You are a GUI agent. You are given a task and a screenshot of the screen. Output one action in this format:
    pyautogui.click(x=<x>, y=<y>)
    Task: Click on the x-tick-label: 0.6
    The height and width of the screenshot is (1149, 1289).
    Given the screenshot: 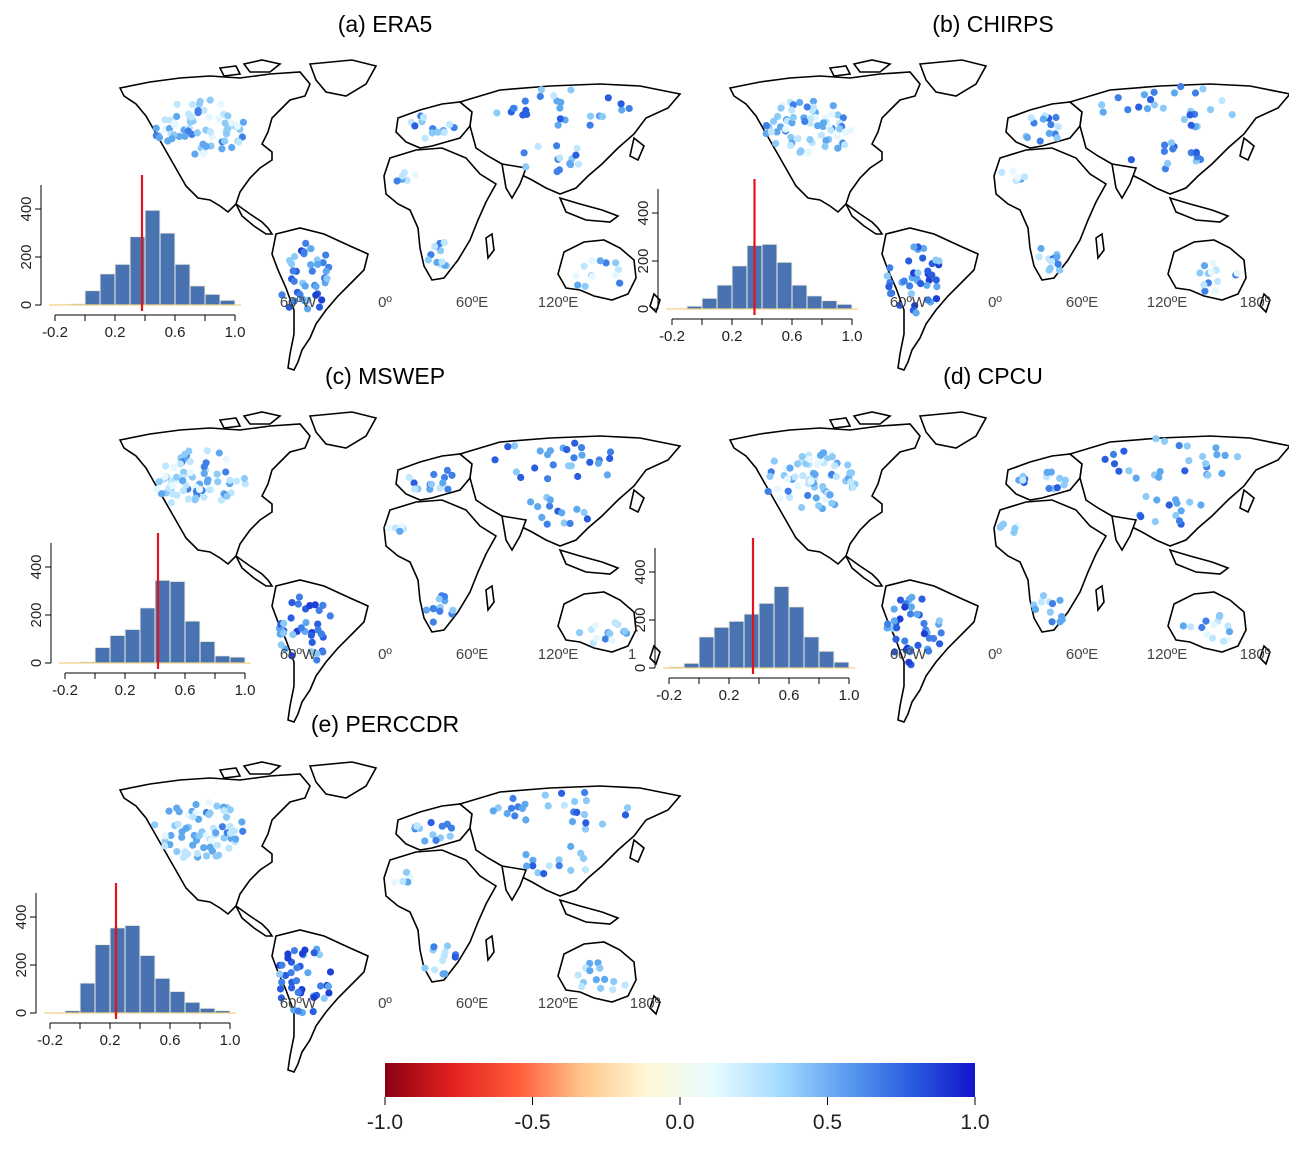 What is the action you would take?
    pyautogui.click(x=792, y=336)
    